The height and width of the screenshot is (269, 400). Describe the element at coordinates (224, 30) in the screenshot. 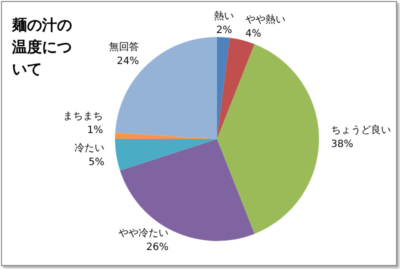

I see `data-label: 2%` at that location.